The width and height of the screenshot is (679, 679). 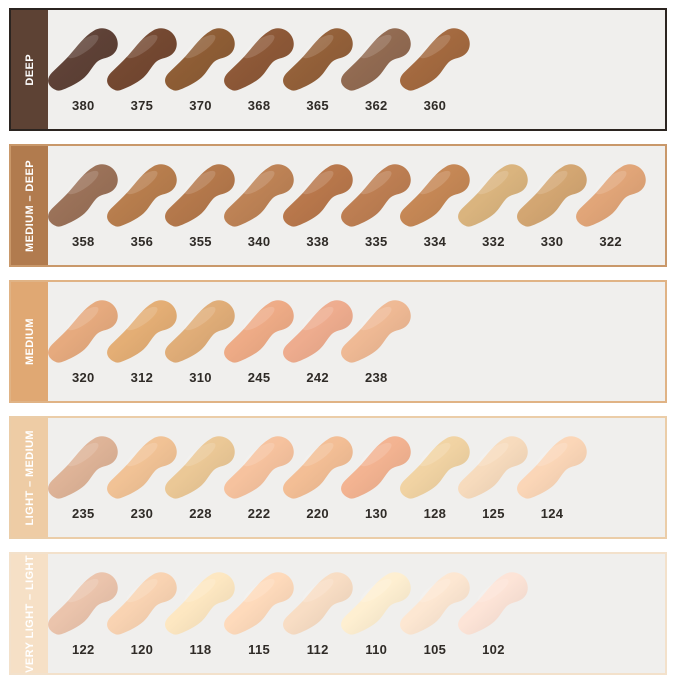 What do you see at coordinates (200, 69) in the screenshot?
I see `shade-swatch-370: 370` at bounding box center [200, 69].